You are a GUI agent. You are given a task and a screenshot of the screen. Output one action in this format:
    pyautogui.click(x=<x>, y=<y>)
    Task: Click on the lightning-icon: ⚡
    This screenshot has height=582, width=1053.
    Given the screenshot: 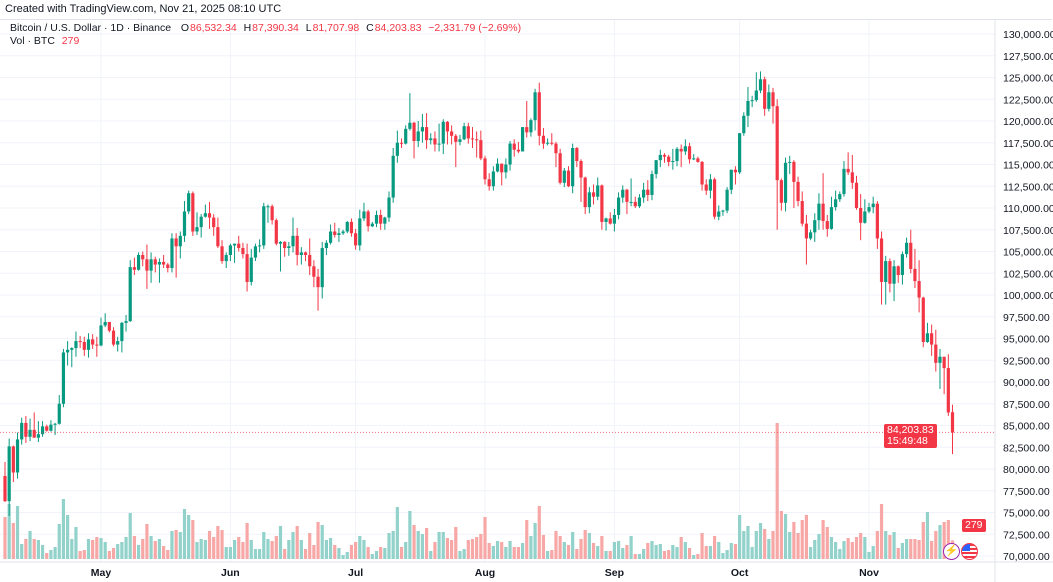 What is the action you would take?
    pyautogui.click(x=951, y=551)
    